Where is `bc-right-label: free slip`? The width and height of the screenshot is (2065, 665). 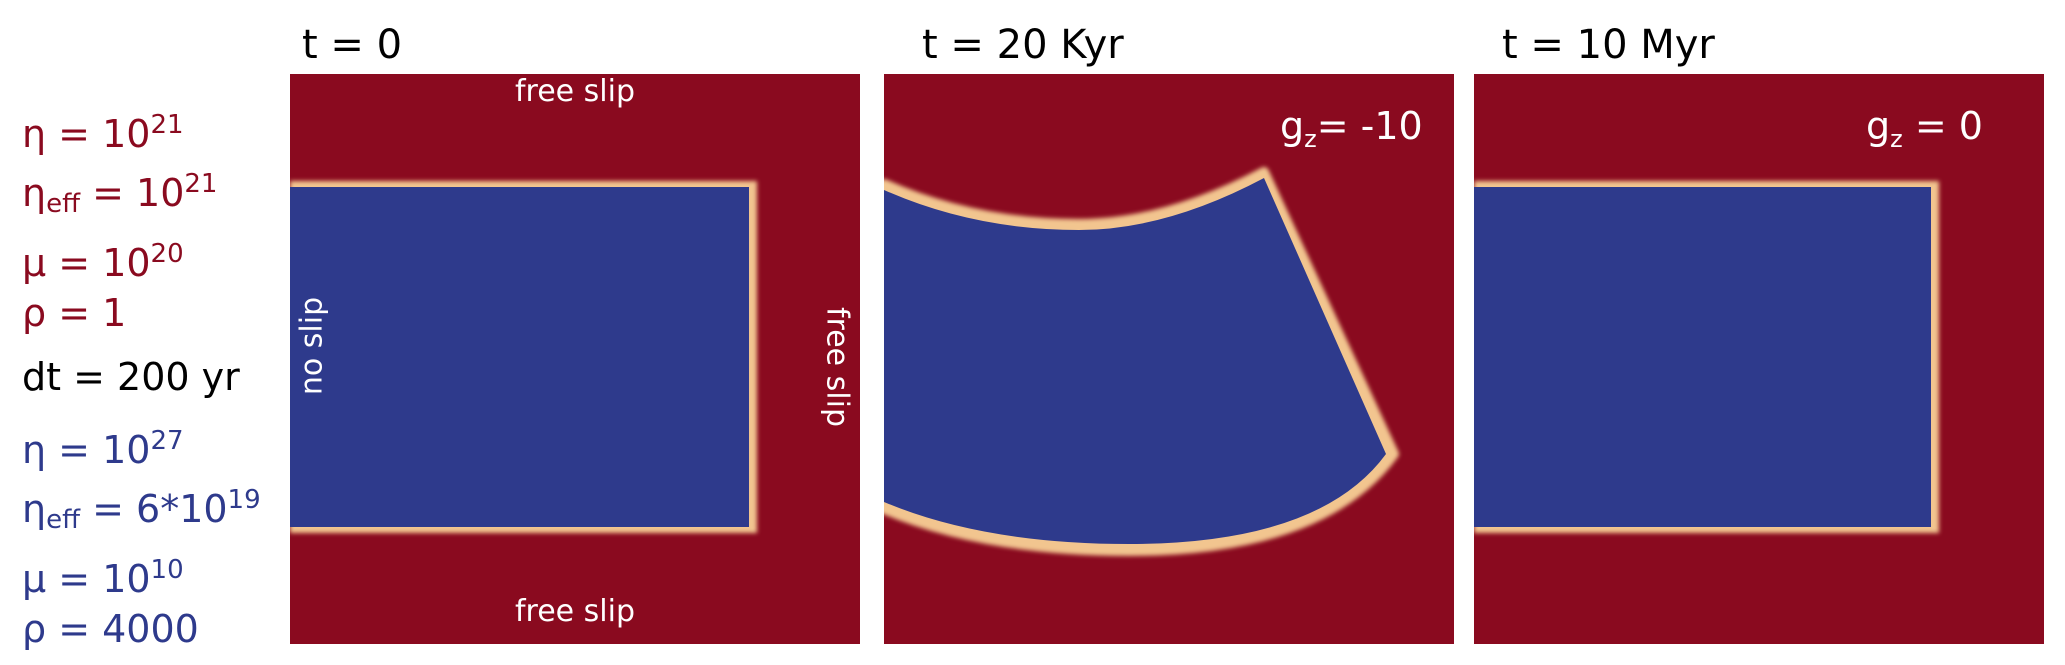 bc-right-label: free slip is located at coordinates (837, 367).